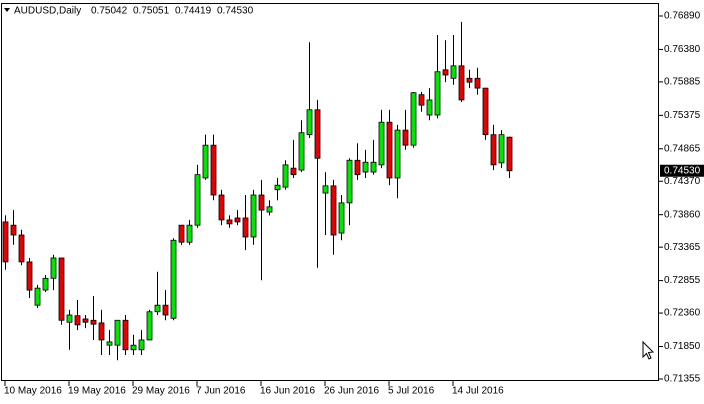 The width and height of the screenshot is (704, 404). I want to click on x-tick-label: 19 May 2016, so click(97, 391).